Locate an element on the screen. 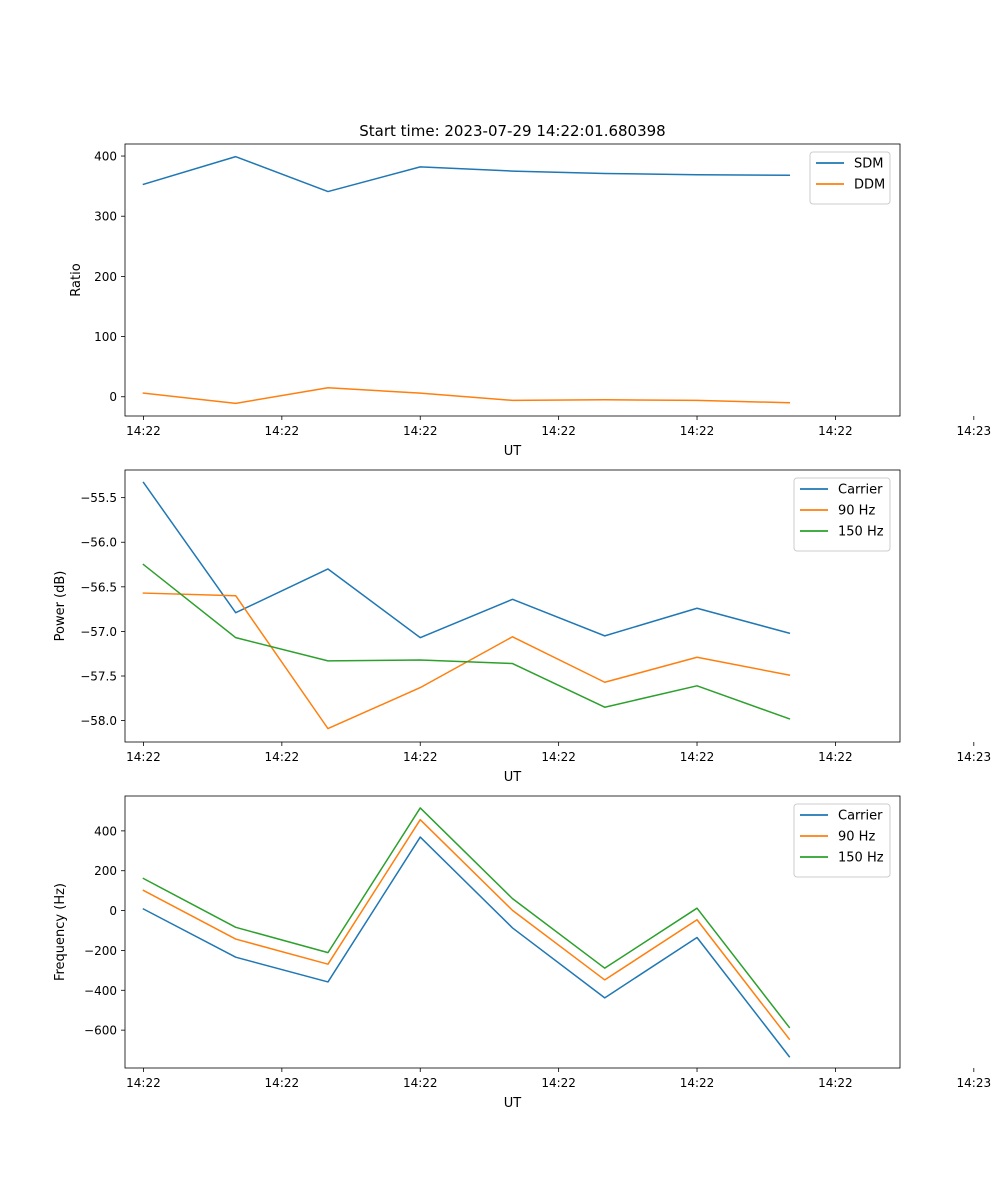 This screenshot has width=1000, height=1200. y-tick-label: −57.0 is located at coordinates (98, 632).